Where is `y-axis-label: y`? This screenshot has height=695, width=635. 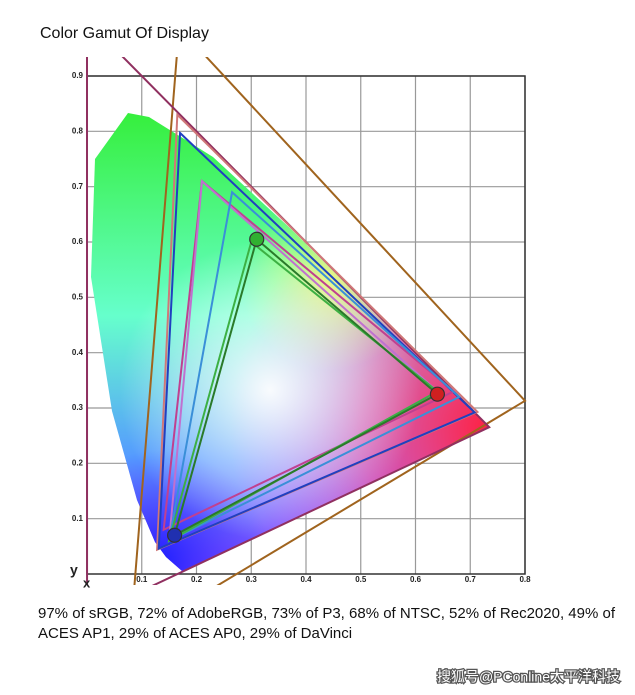 y-axis-label: y is located at coordinates (74, 570).